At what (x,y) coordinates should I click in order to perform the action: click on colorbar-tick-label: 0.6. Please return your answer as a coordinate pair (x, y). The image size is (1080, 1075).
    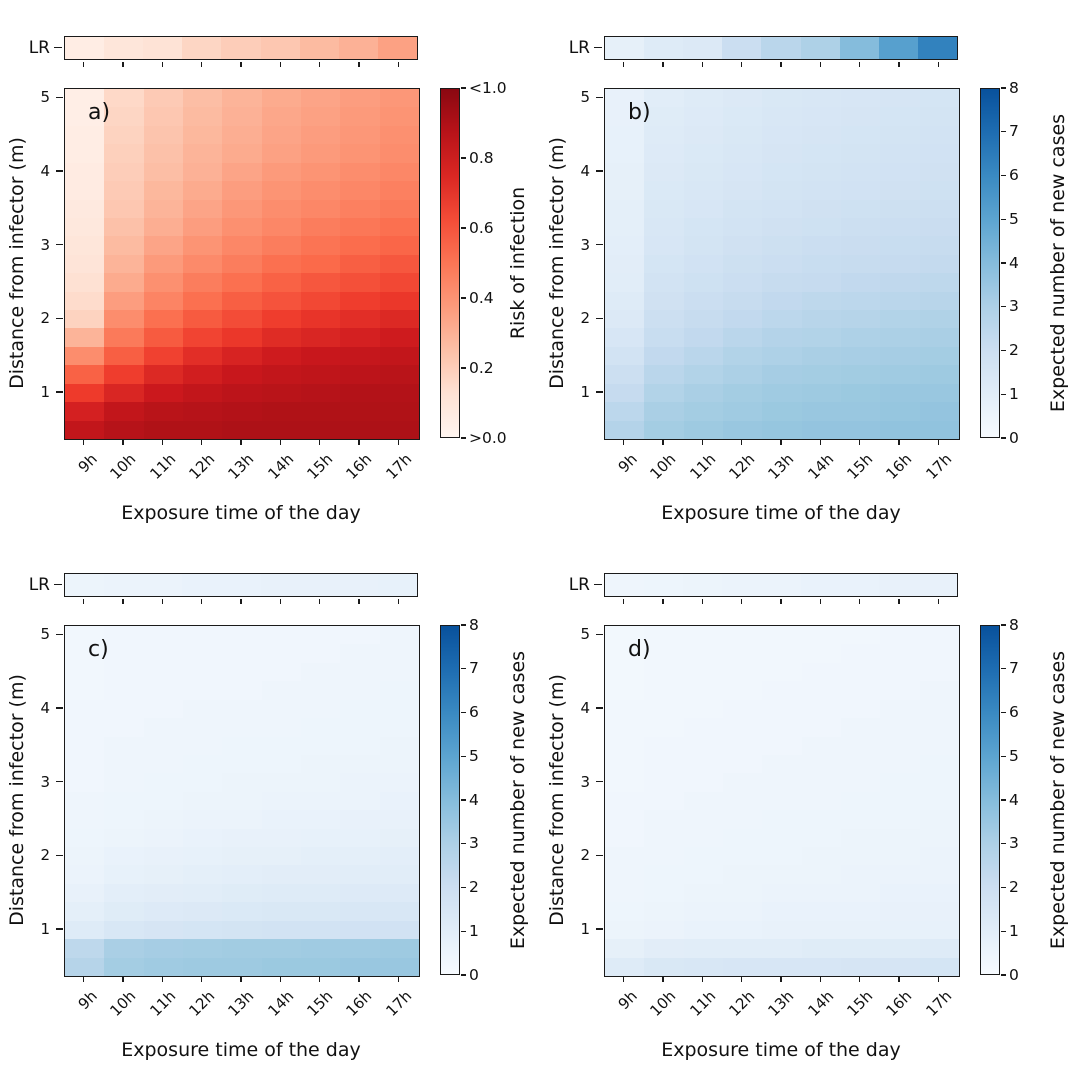
    Looking at the image, I should click on (481, 227).